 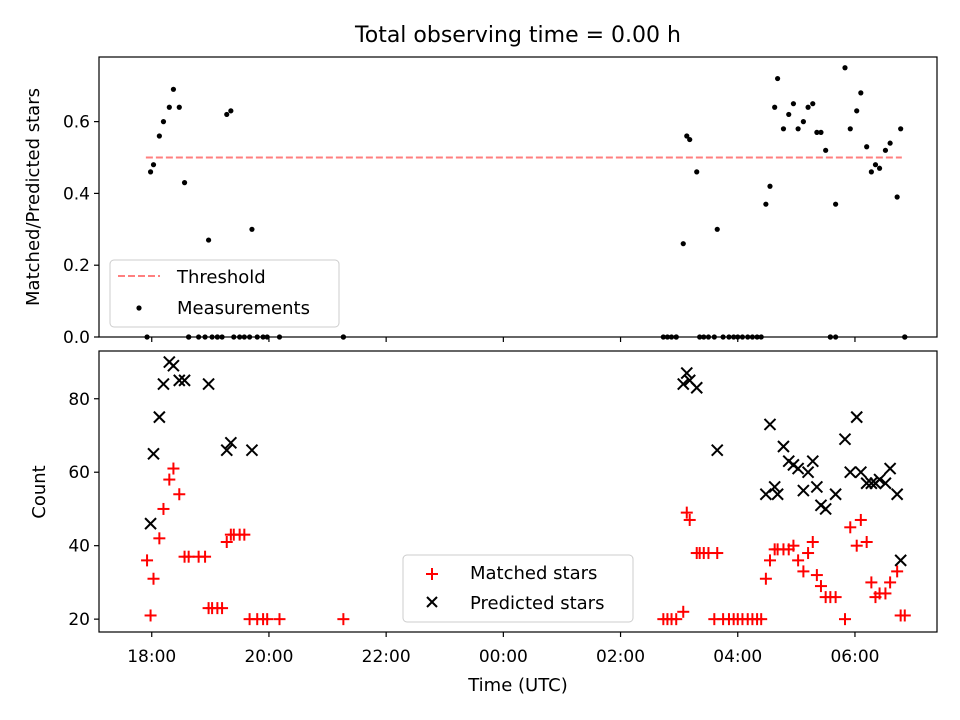 I want to click on bottom-y-tick-label: 60, so click(x=79, y=473).